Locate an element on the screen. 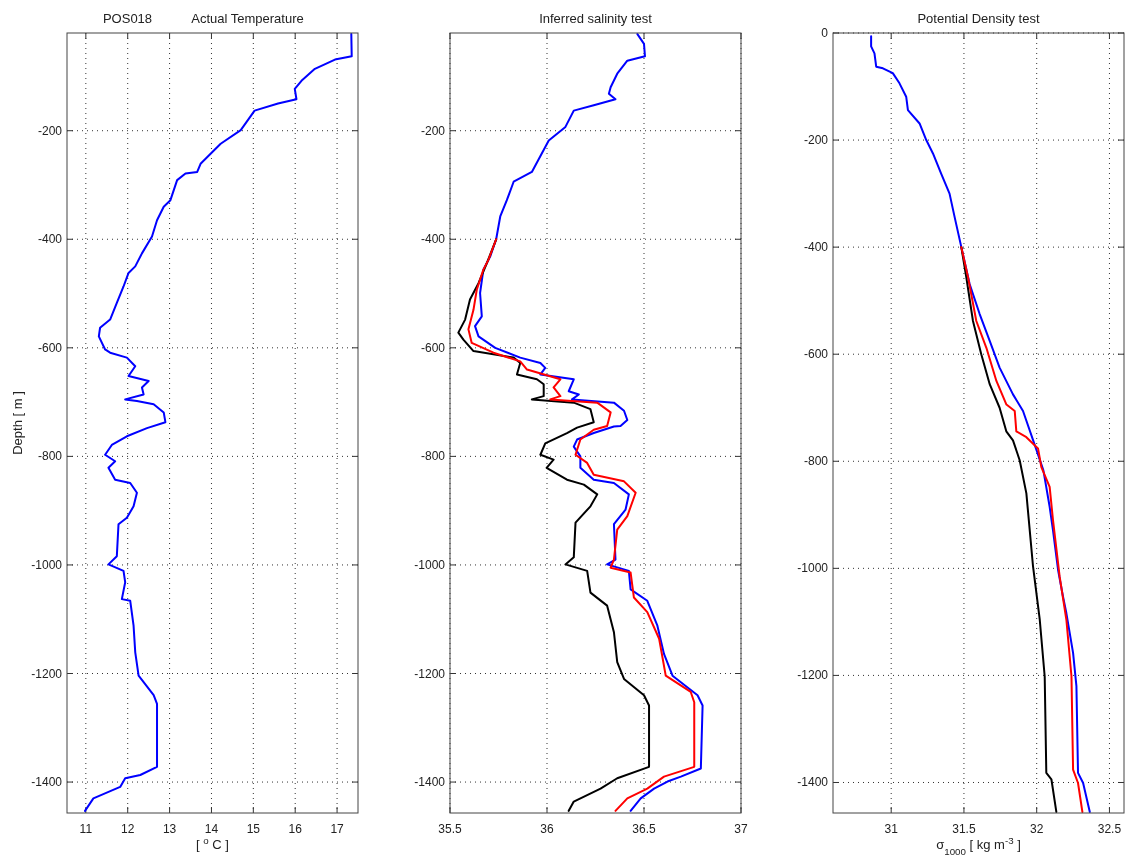  x-tick-label: 16 is located at coordinates (295, 829).